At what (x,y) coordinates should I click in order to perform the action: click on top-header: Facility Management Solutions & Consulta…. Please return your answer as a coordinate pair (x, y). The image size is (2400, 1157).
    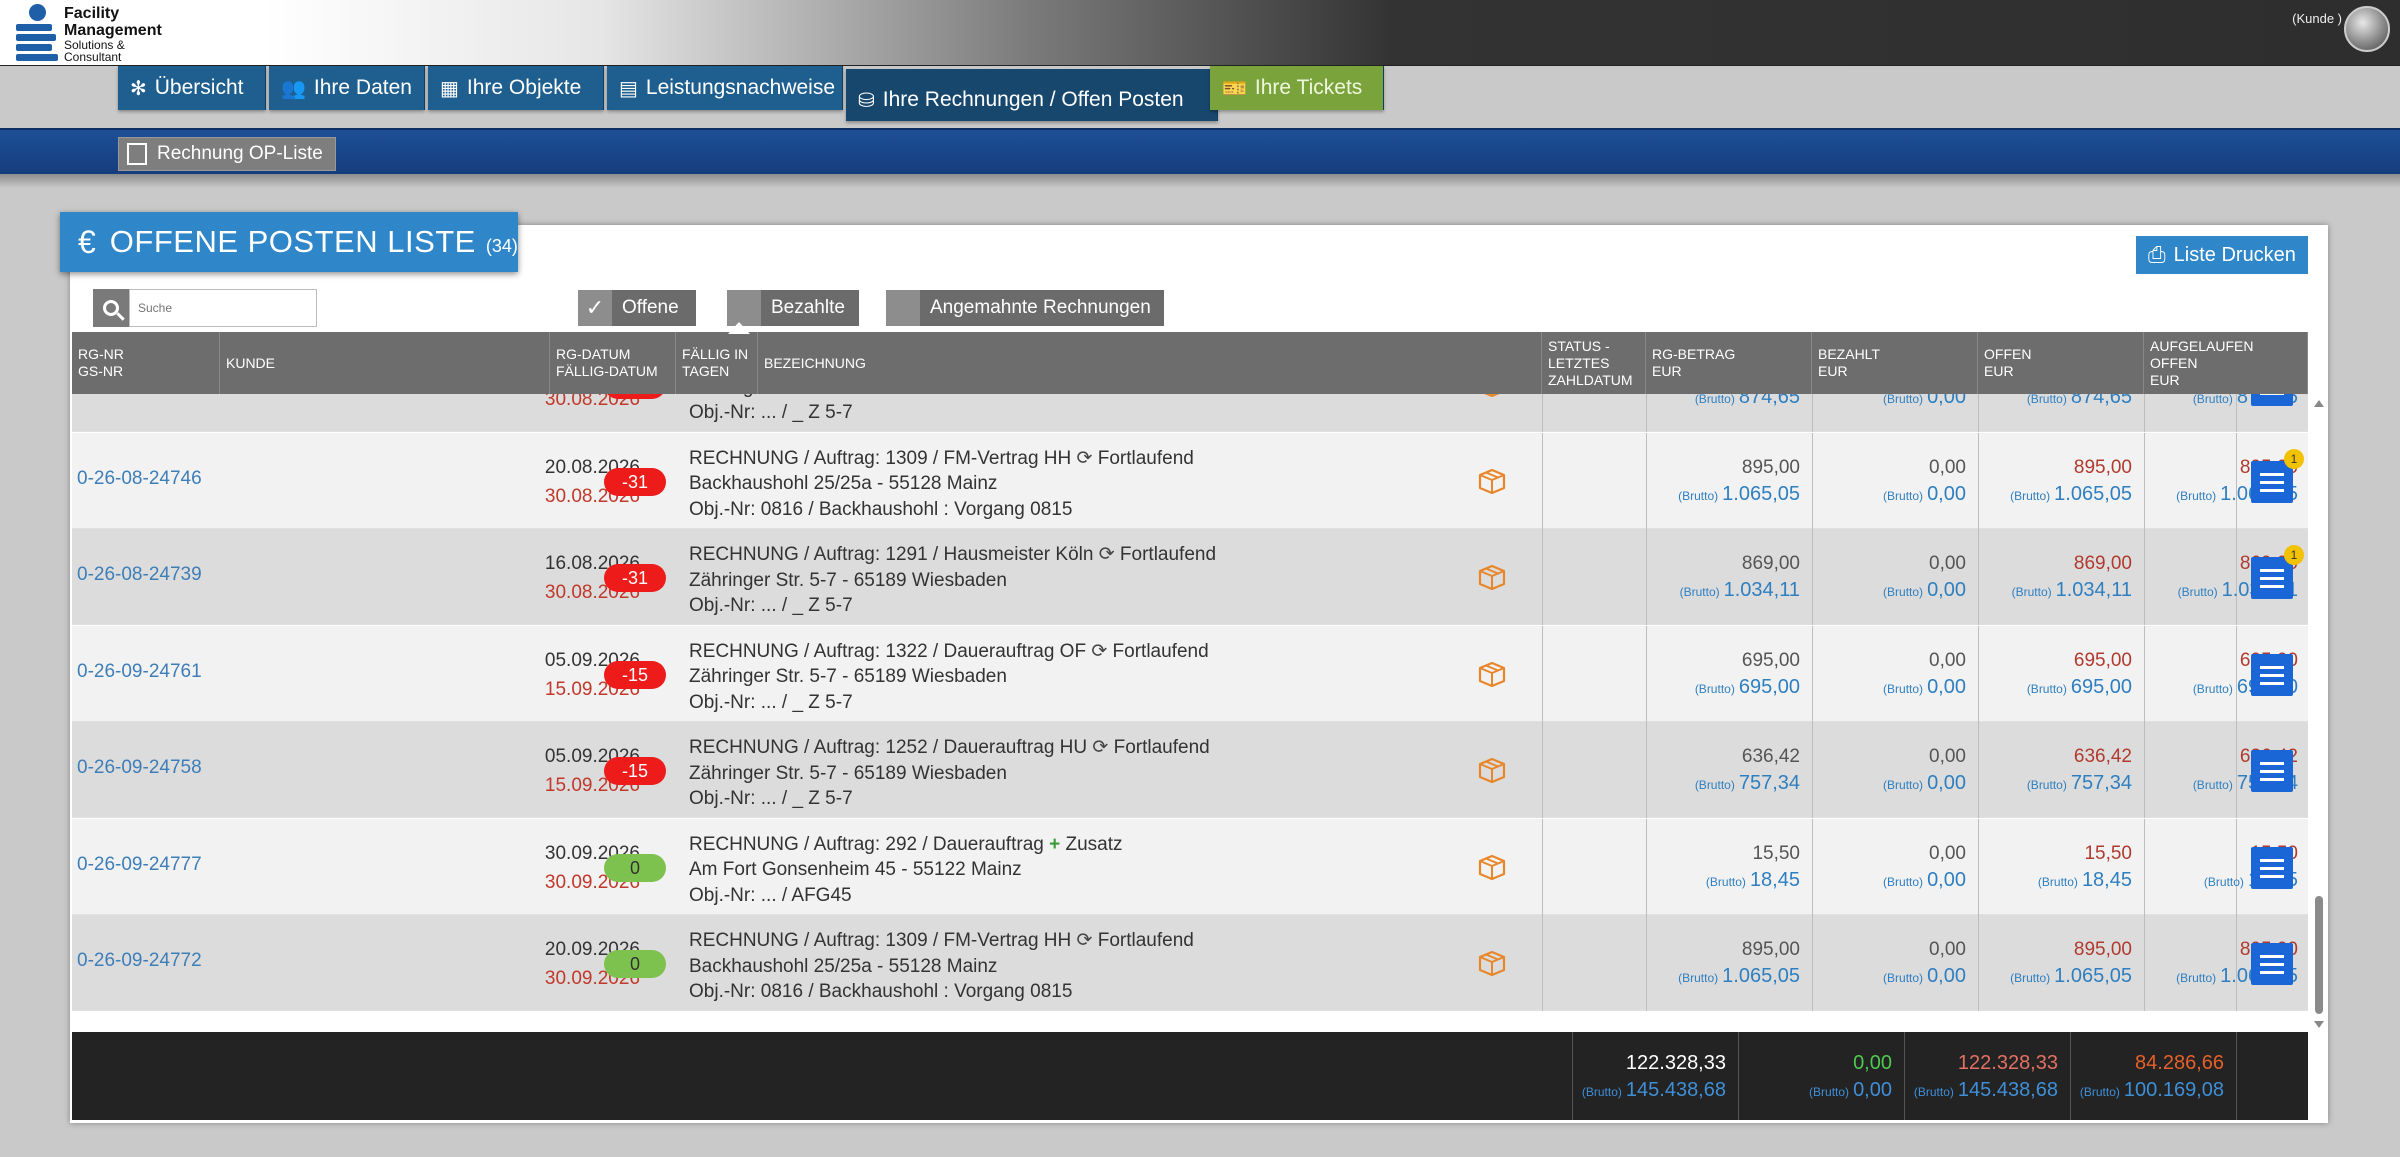
    Looking at the image, I should click on (1200, 33).